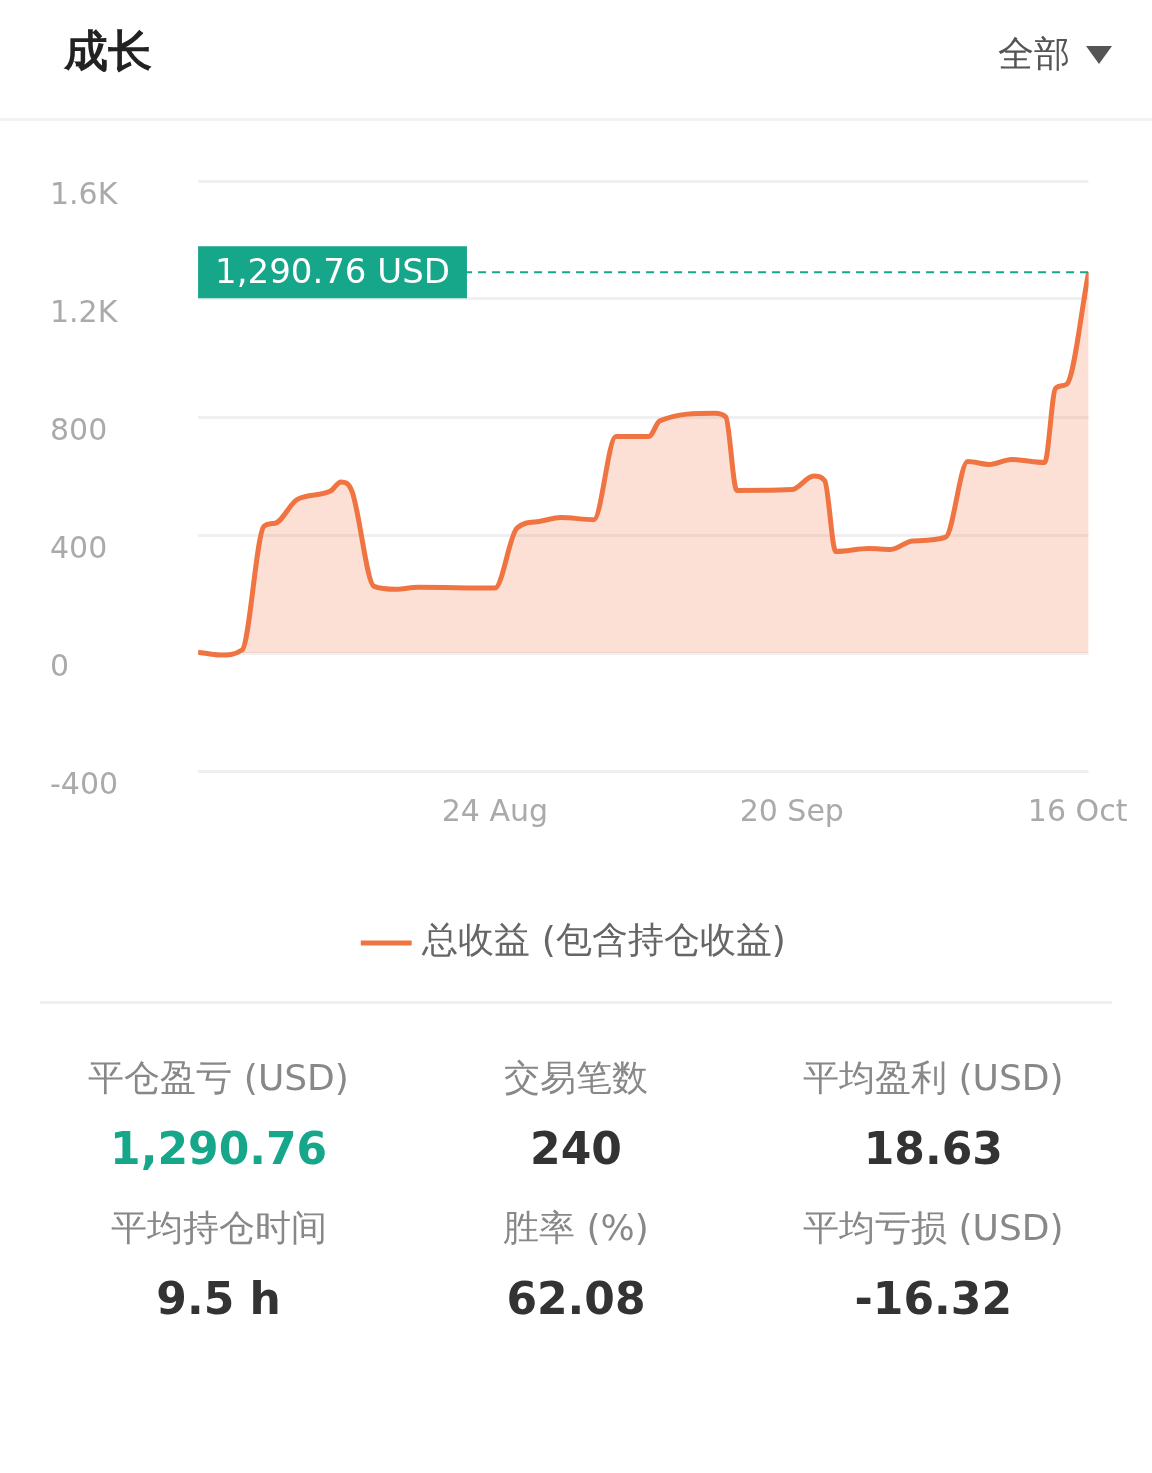 The width and height of the screenshot is (1152, 1473). I want to click on x-tick-label: 20 Sep, so click(791, 810).